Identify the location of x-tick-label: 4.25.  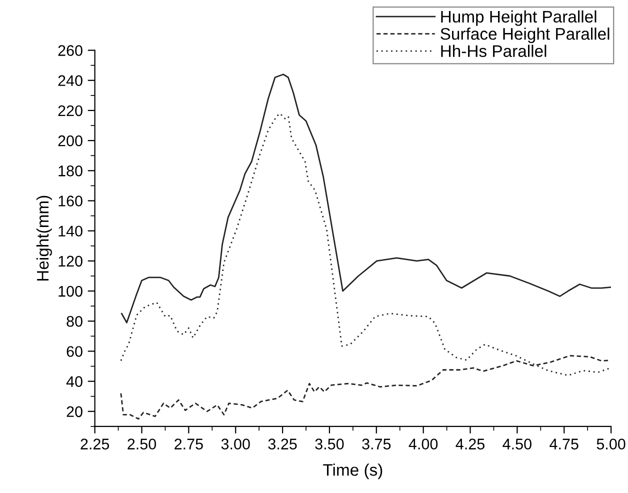
(470, 444).